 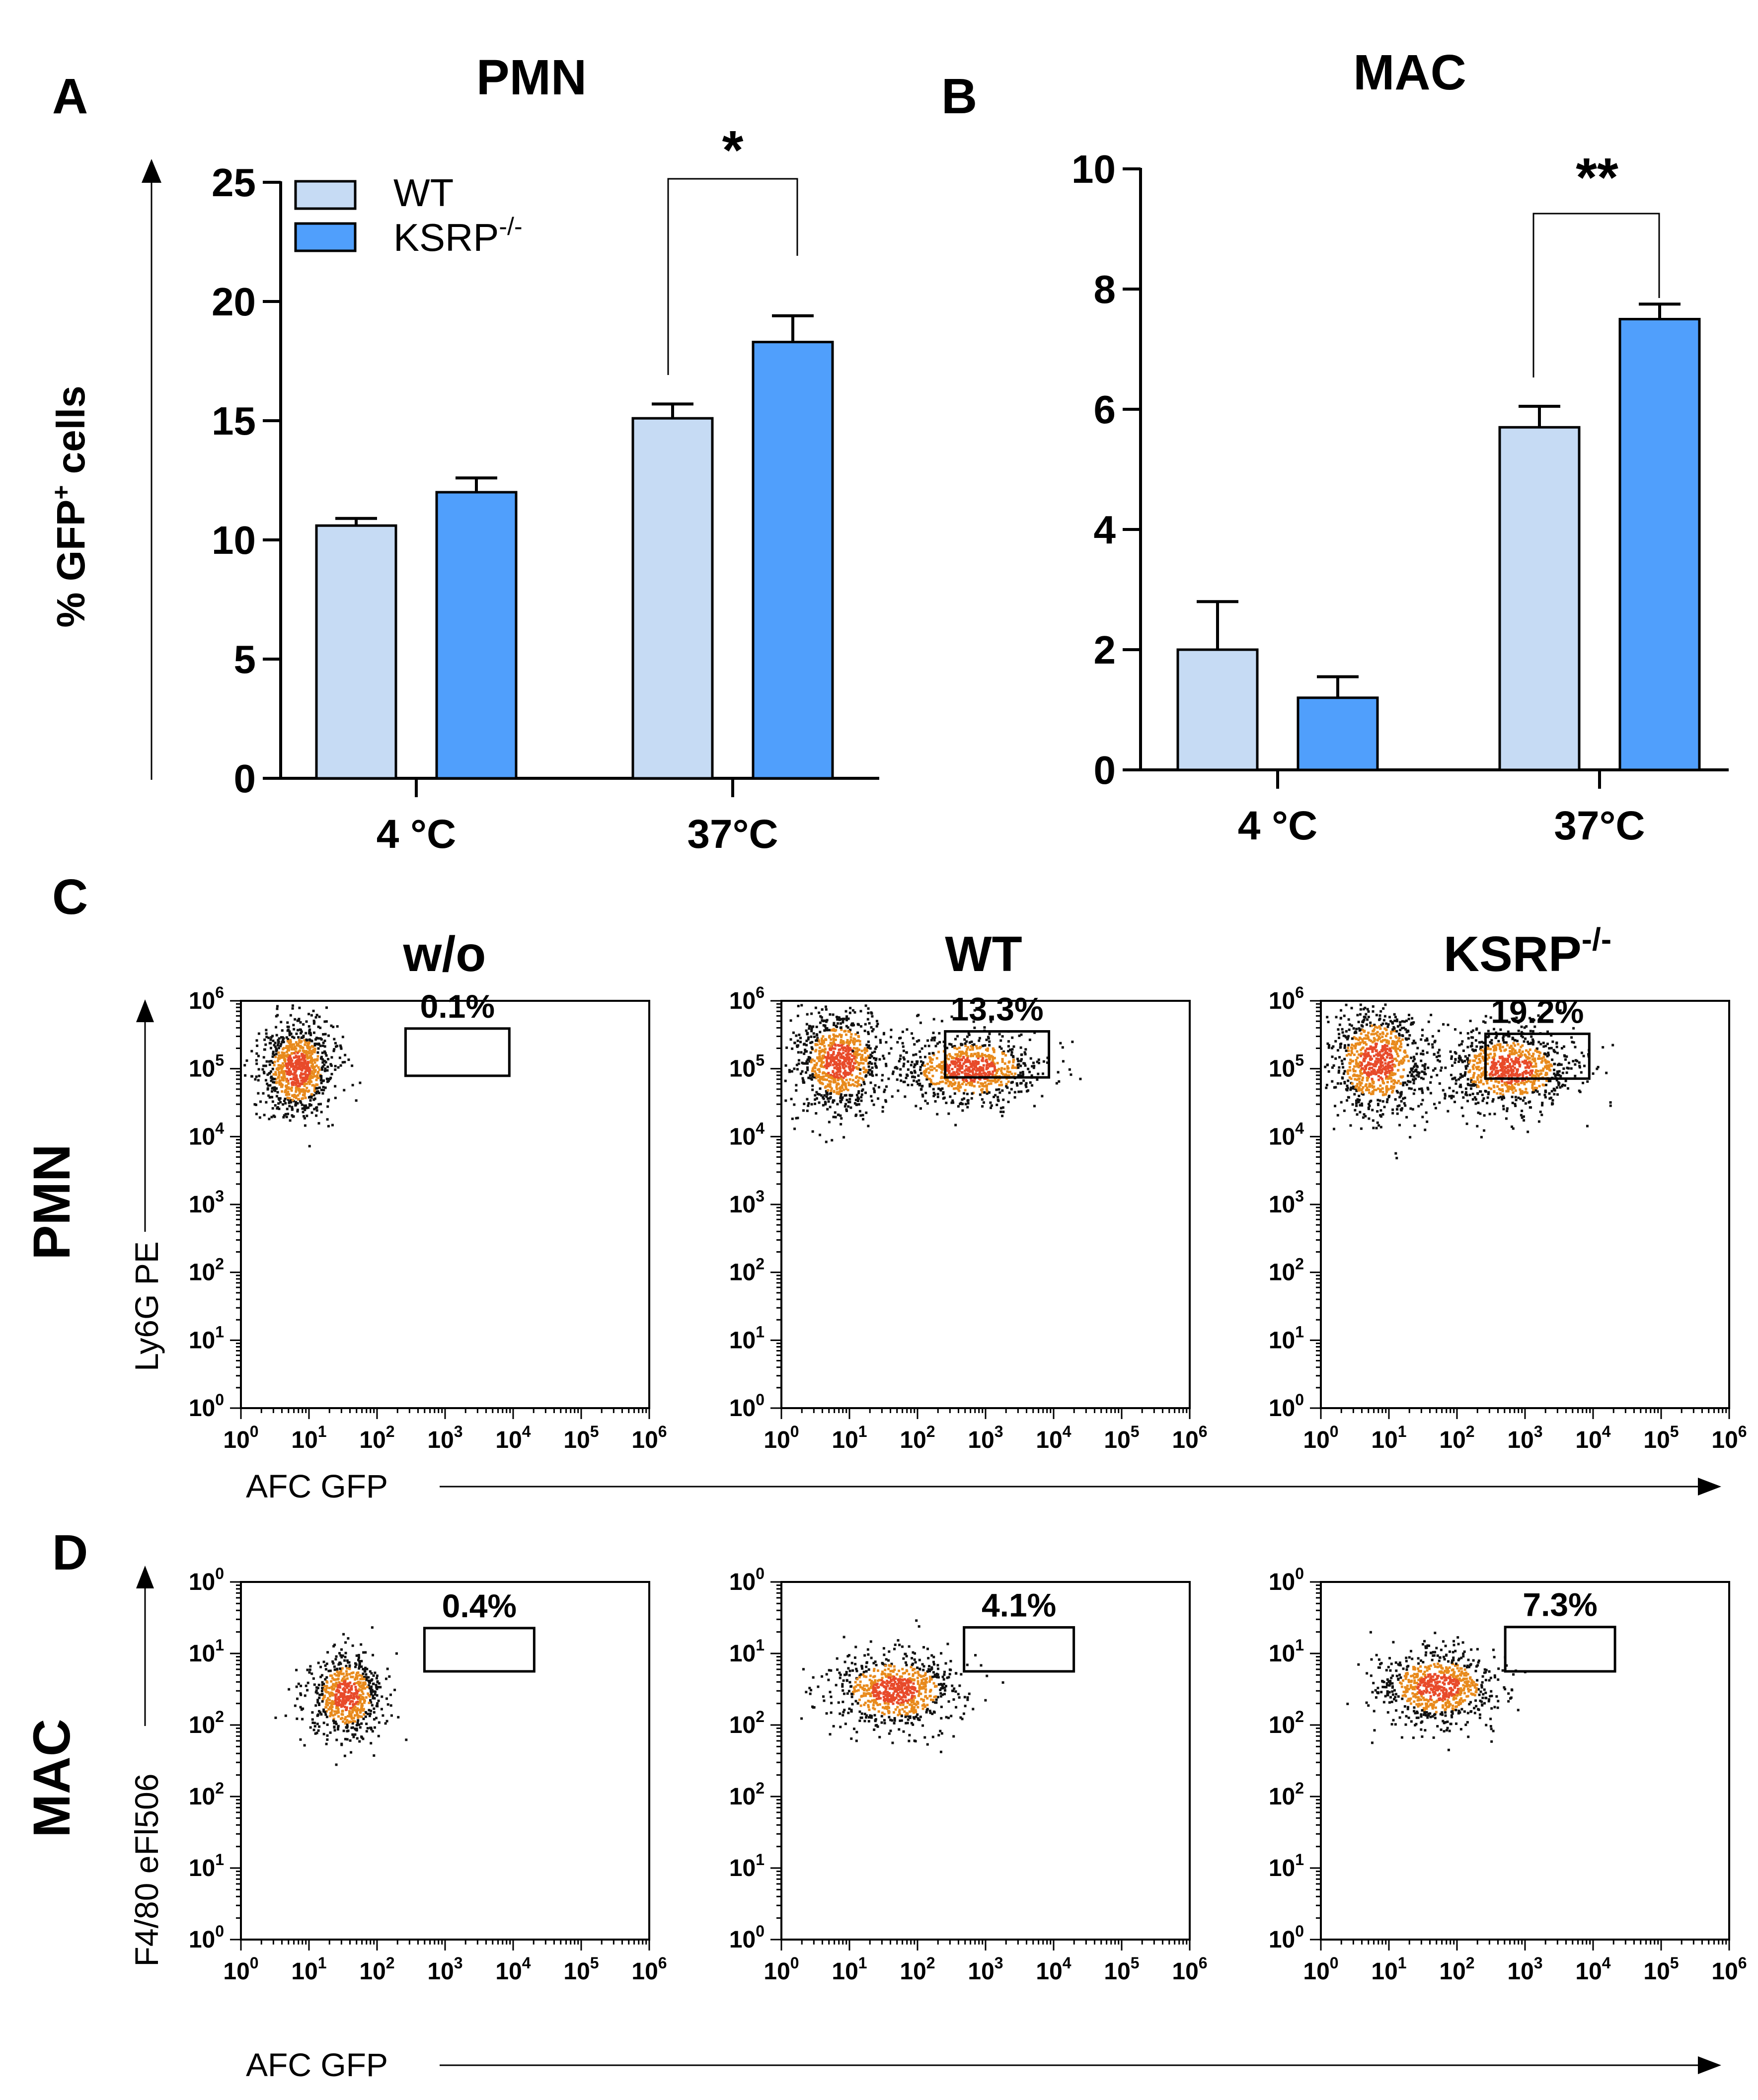 I want to click on row-c-xlabel: AFC GFP, so click(x=317, y=1486).